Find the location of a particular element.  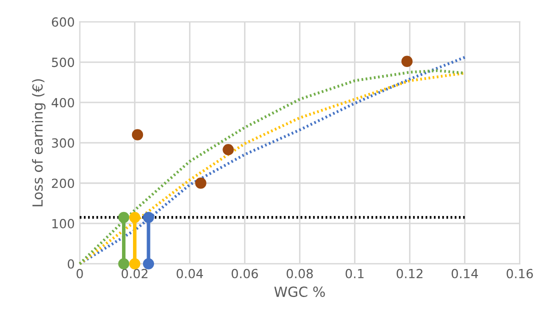

x-axis-title: WGC % is located at coordinates (299, 292).